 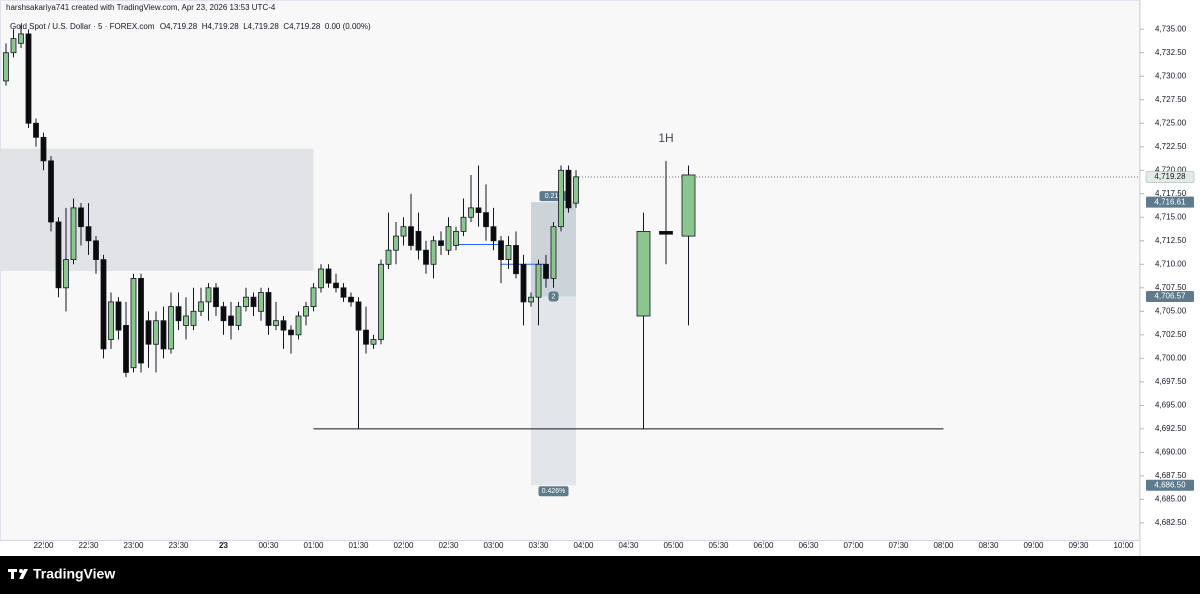 What do you see at coordinates (1078, 545) in the screenshot?
I see `x-tick-label: 09:30` at bounding box center [1078, 545].